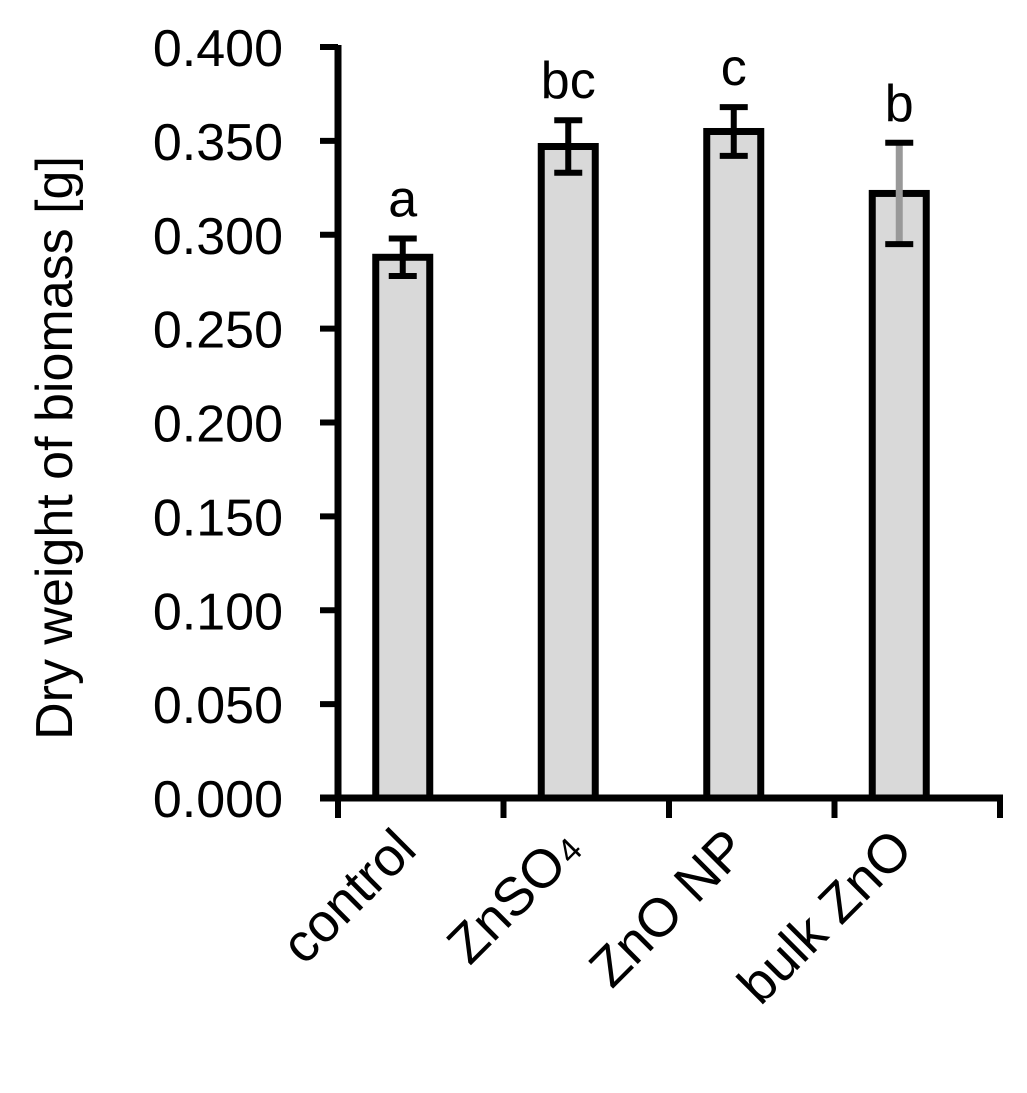  I want to click on x-category-label: control, so click(348, 896).